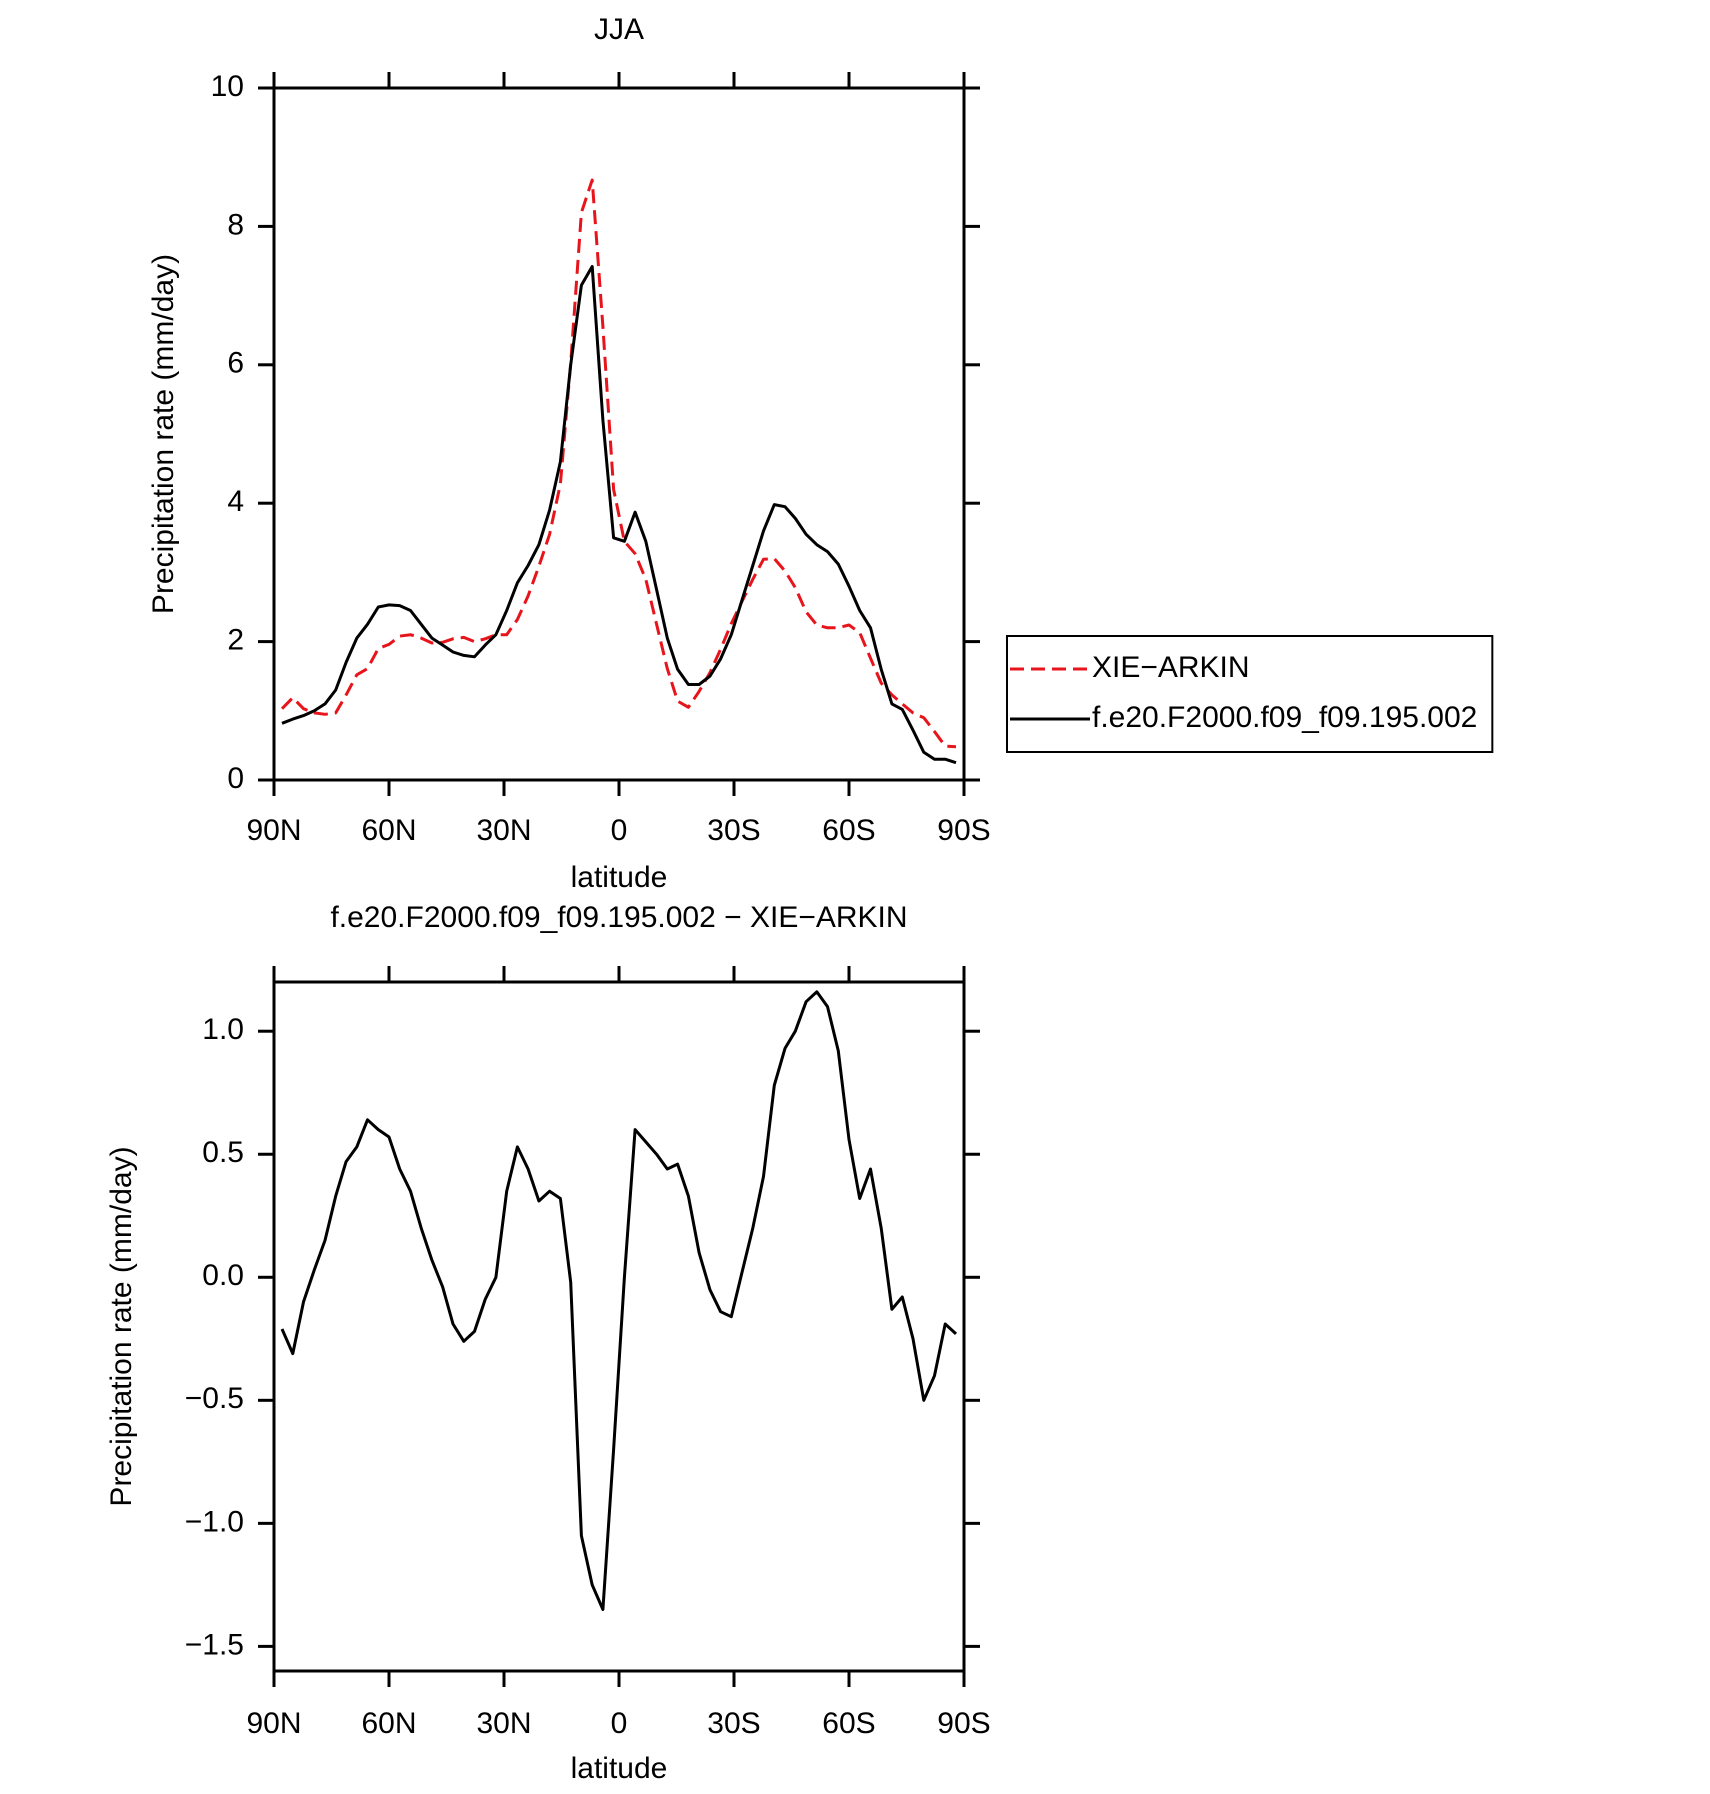 Image resolution: width=1710 pixels, height=1794 pixels. What do you see at coordinates (235, 224) in the screenshot?
I see `y-tick-label: 8` at bounding box center [235, 224].